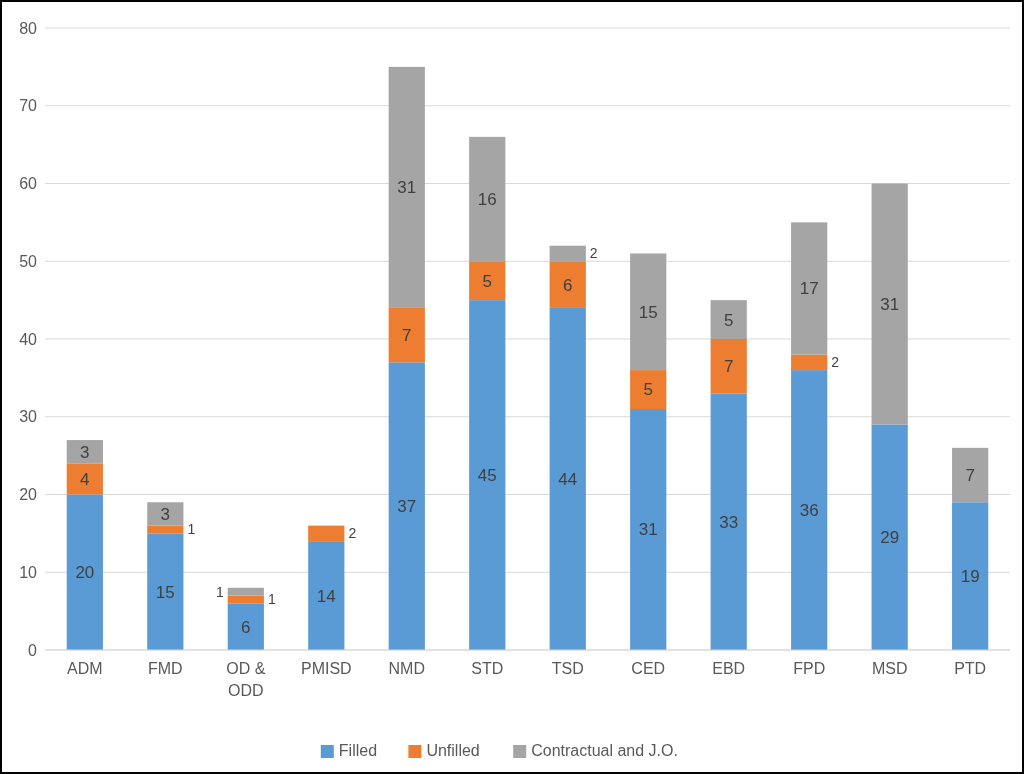 This screenshot has width=1024, height=774. What do you see at coordinates (85, 668) in the screenshot?
I see `x-tick-label: ADM` at bounding box center [85, 668].